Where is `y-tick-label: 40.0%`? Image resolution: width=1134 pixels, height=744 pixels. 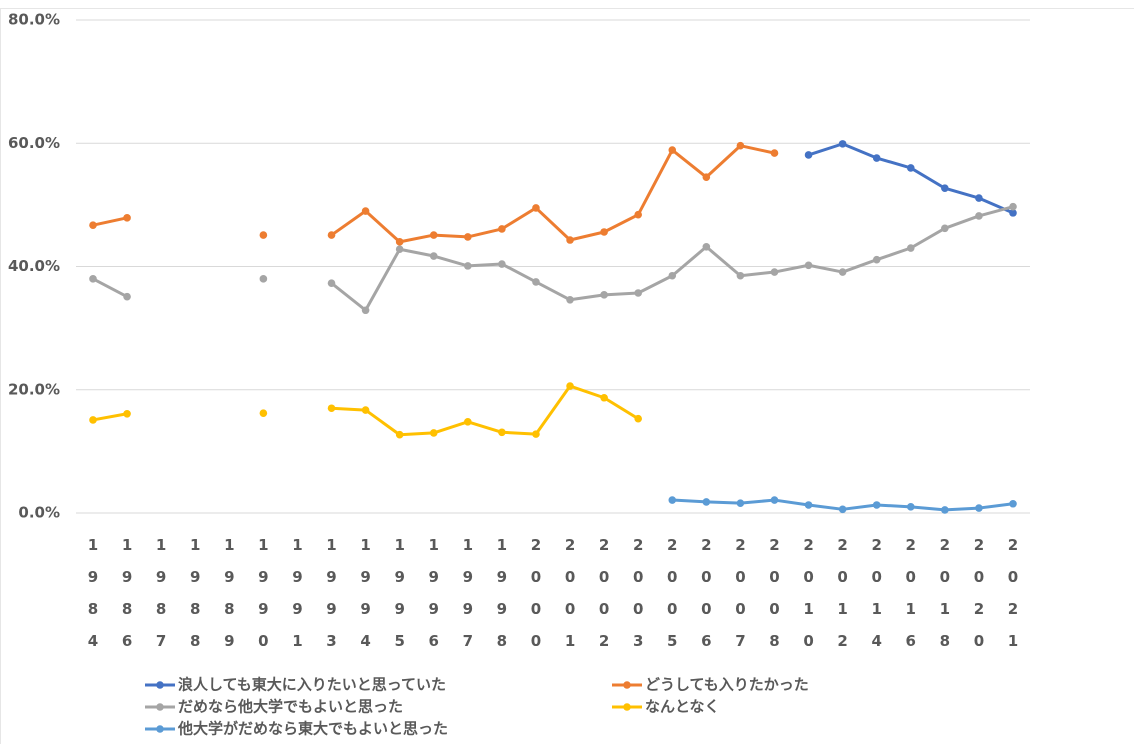
y-tick-label: 40.0% is located at coordinates (34, 266).